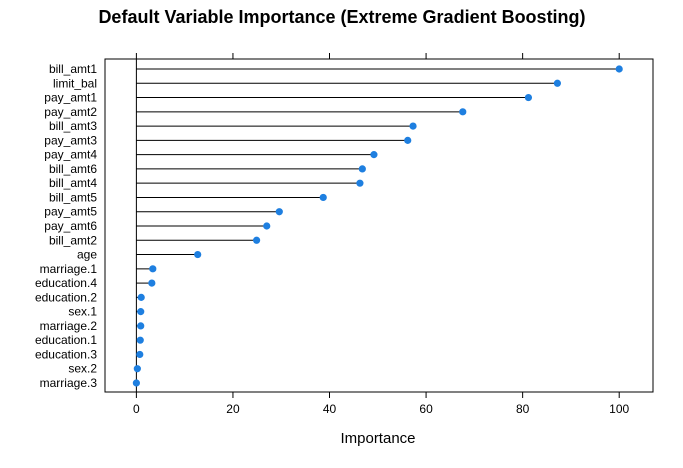 The width and height of the screenshot is (683, 468). I want to click on x-axis-label: Importance, so click(377, 438).